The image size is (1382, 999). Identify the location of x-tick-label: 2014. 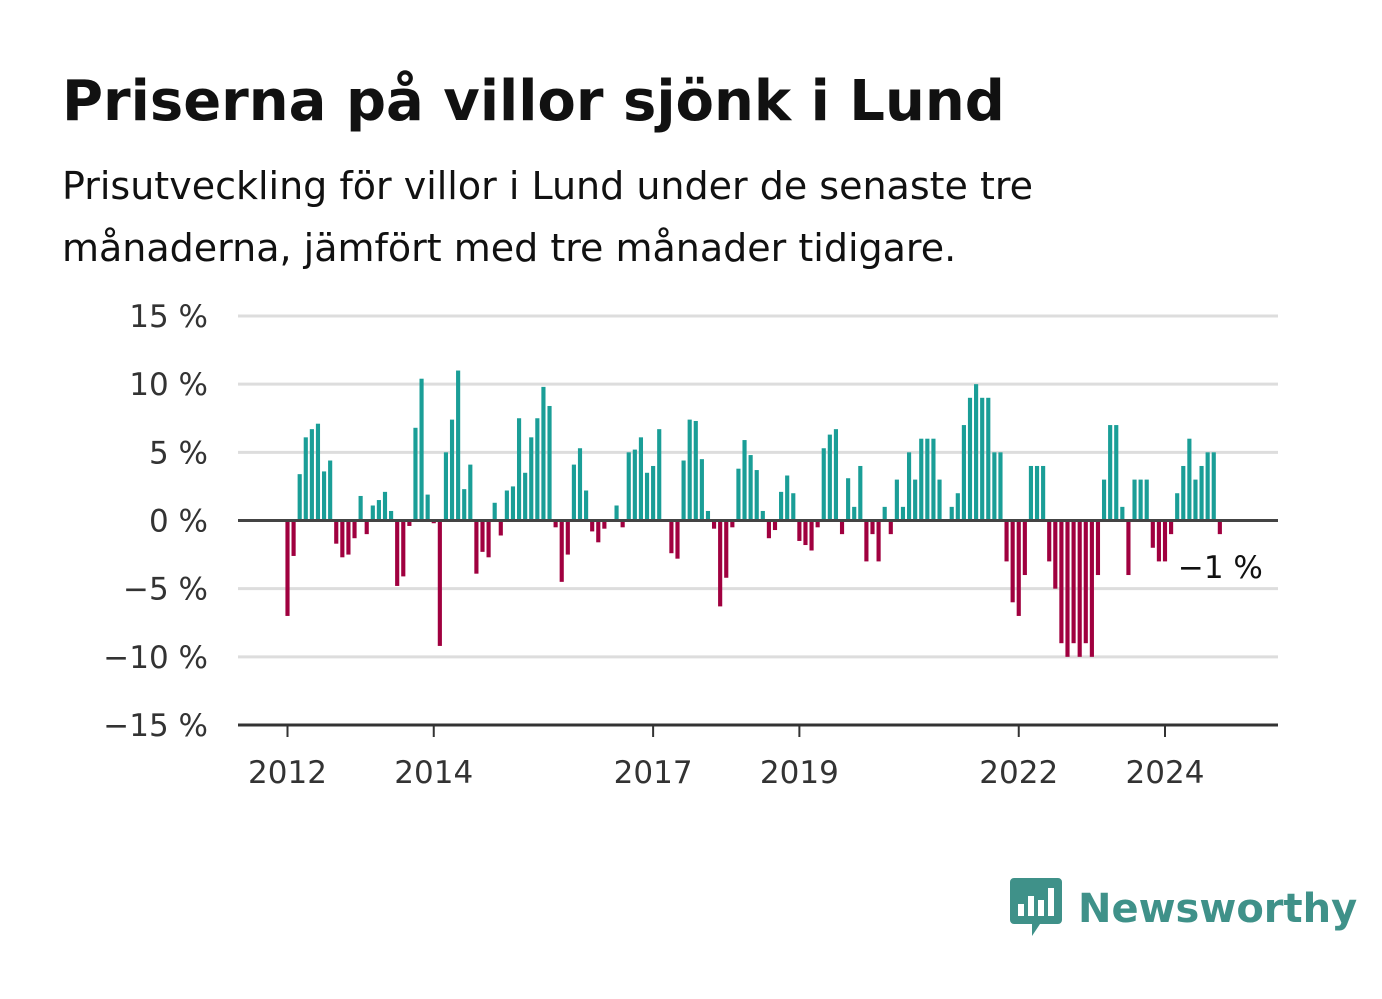
(433, 773).